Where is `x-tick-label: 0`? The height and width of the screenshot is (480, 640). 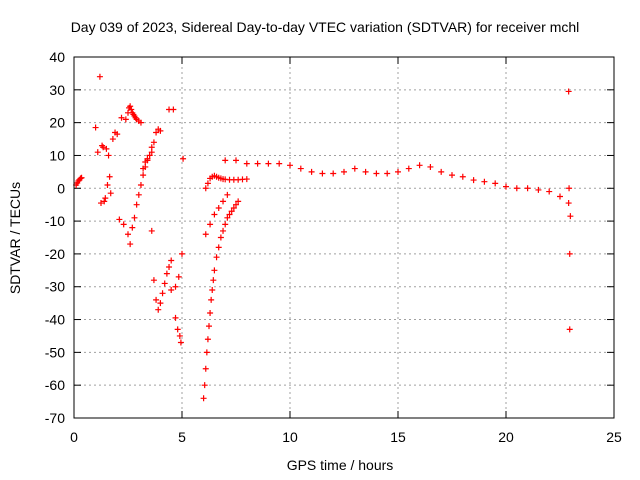 x-tick-label: 0 is located at coordinates (74, 437).